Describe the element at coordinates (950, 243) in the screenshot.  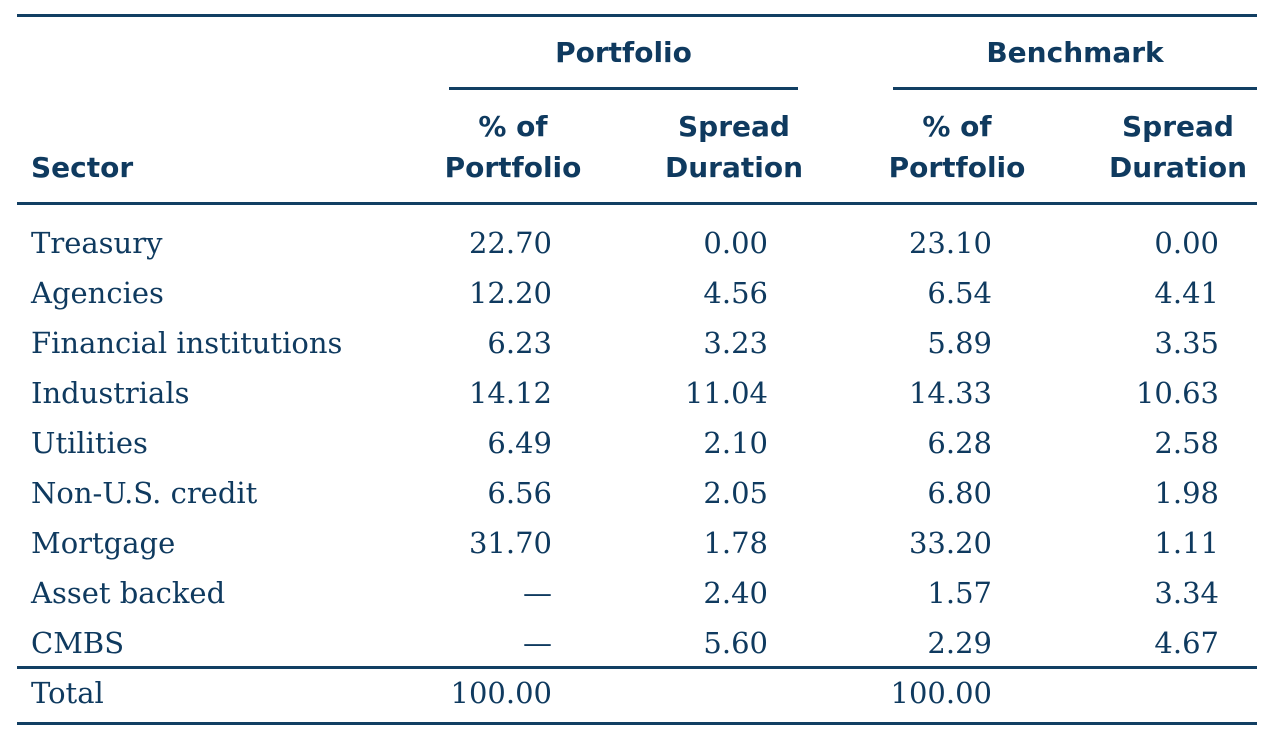
I see `benchmark-pct-cell: 23.10` at that location.